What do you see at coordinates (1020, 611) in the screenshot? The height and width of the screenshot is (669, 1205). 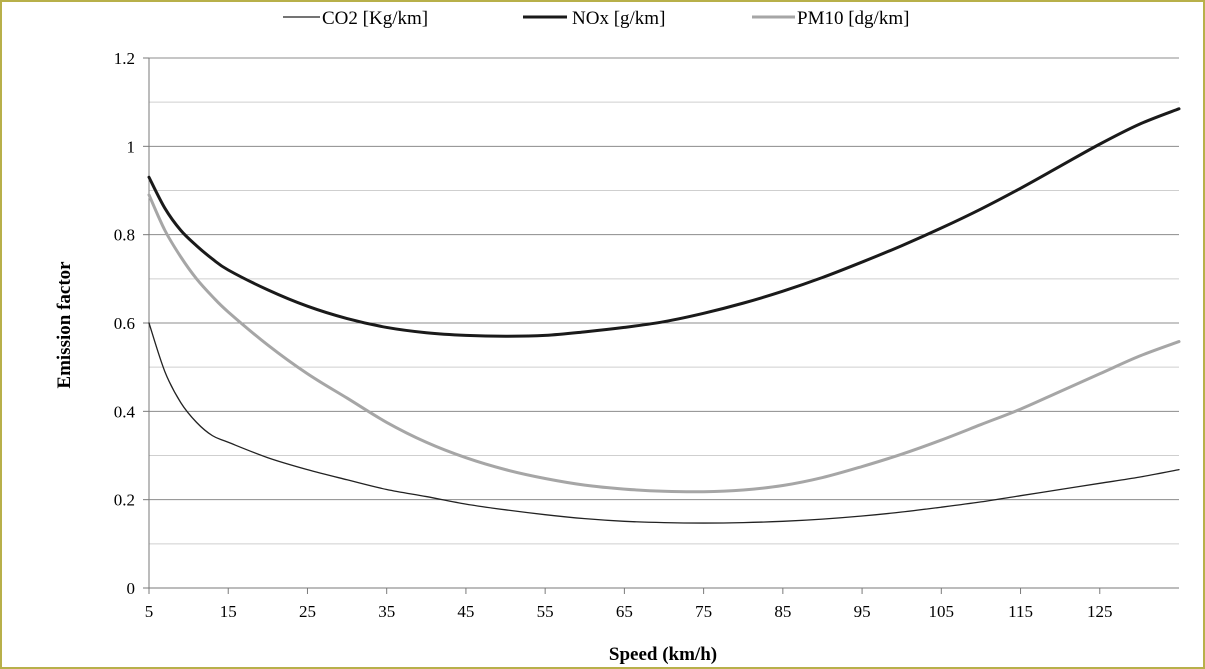 I see `x-tick-label: 115` at bounding box center [1020, 611].